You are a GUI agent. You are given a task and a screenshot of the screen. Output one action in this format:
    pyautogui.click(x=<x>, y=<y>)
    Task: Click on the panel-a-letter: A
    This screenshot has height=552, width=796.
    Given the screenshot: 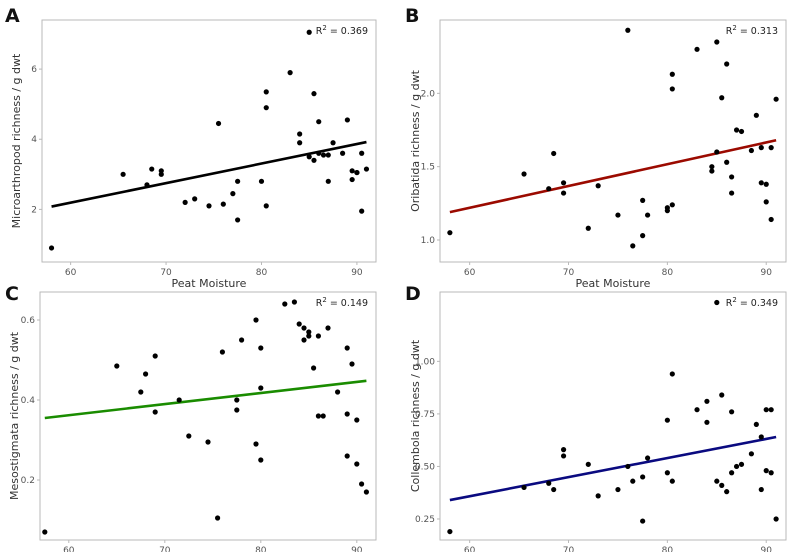 What is the action you would take?
    pyautogui.click(x=12, y=16)
    